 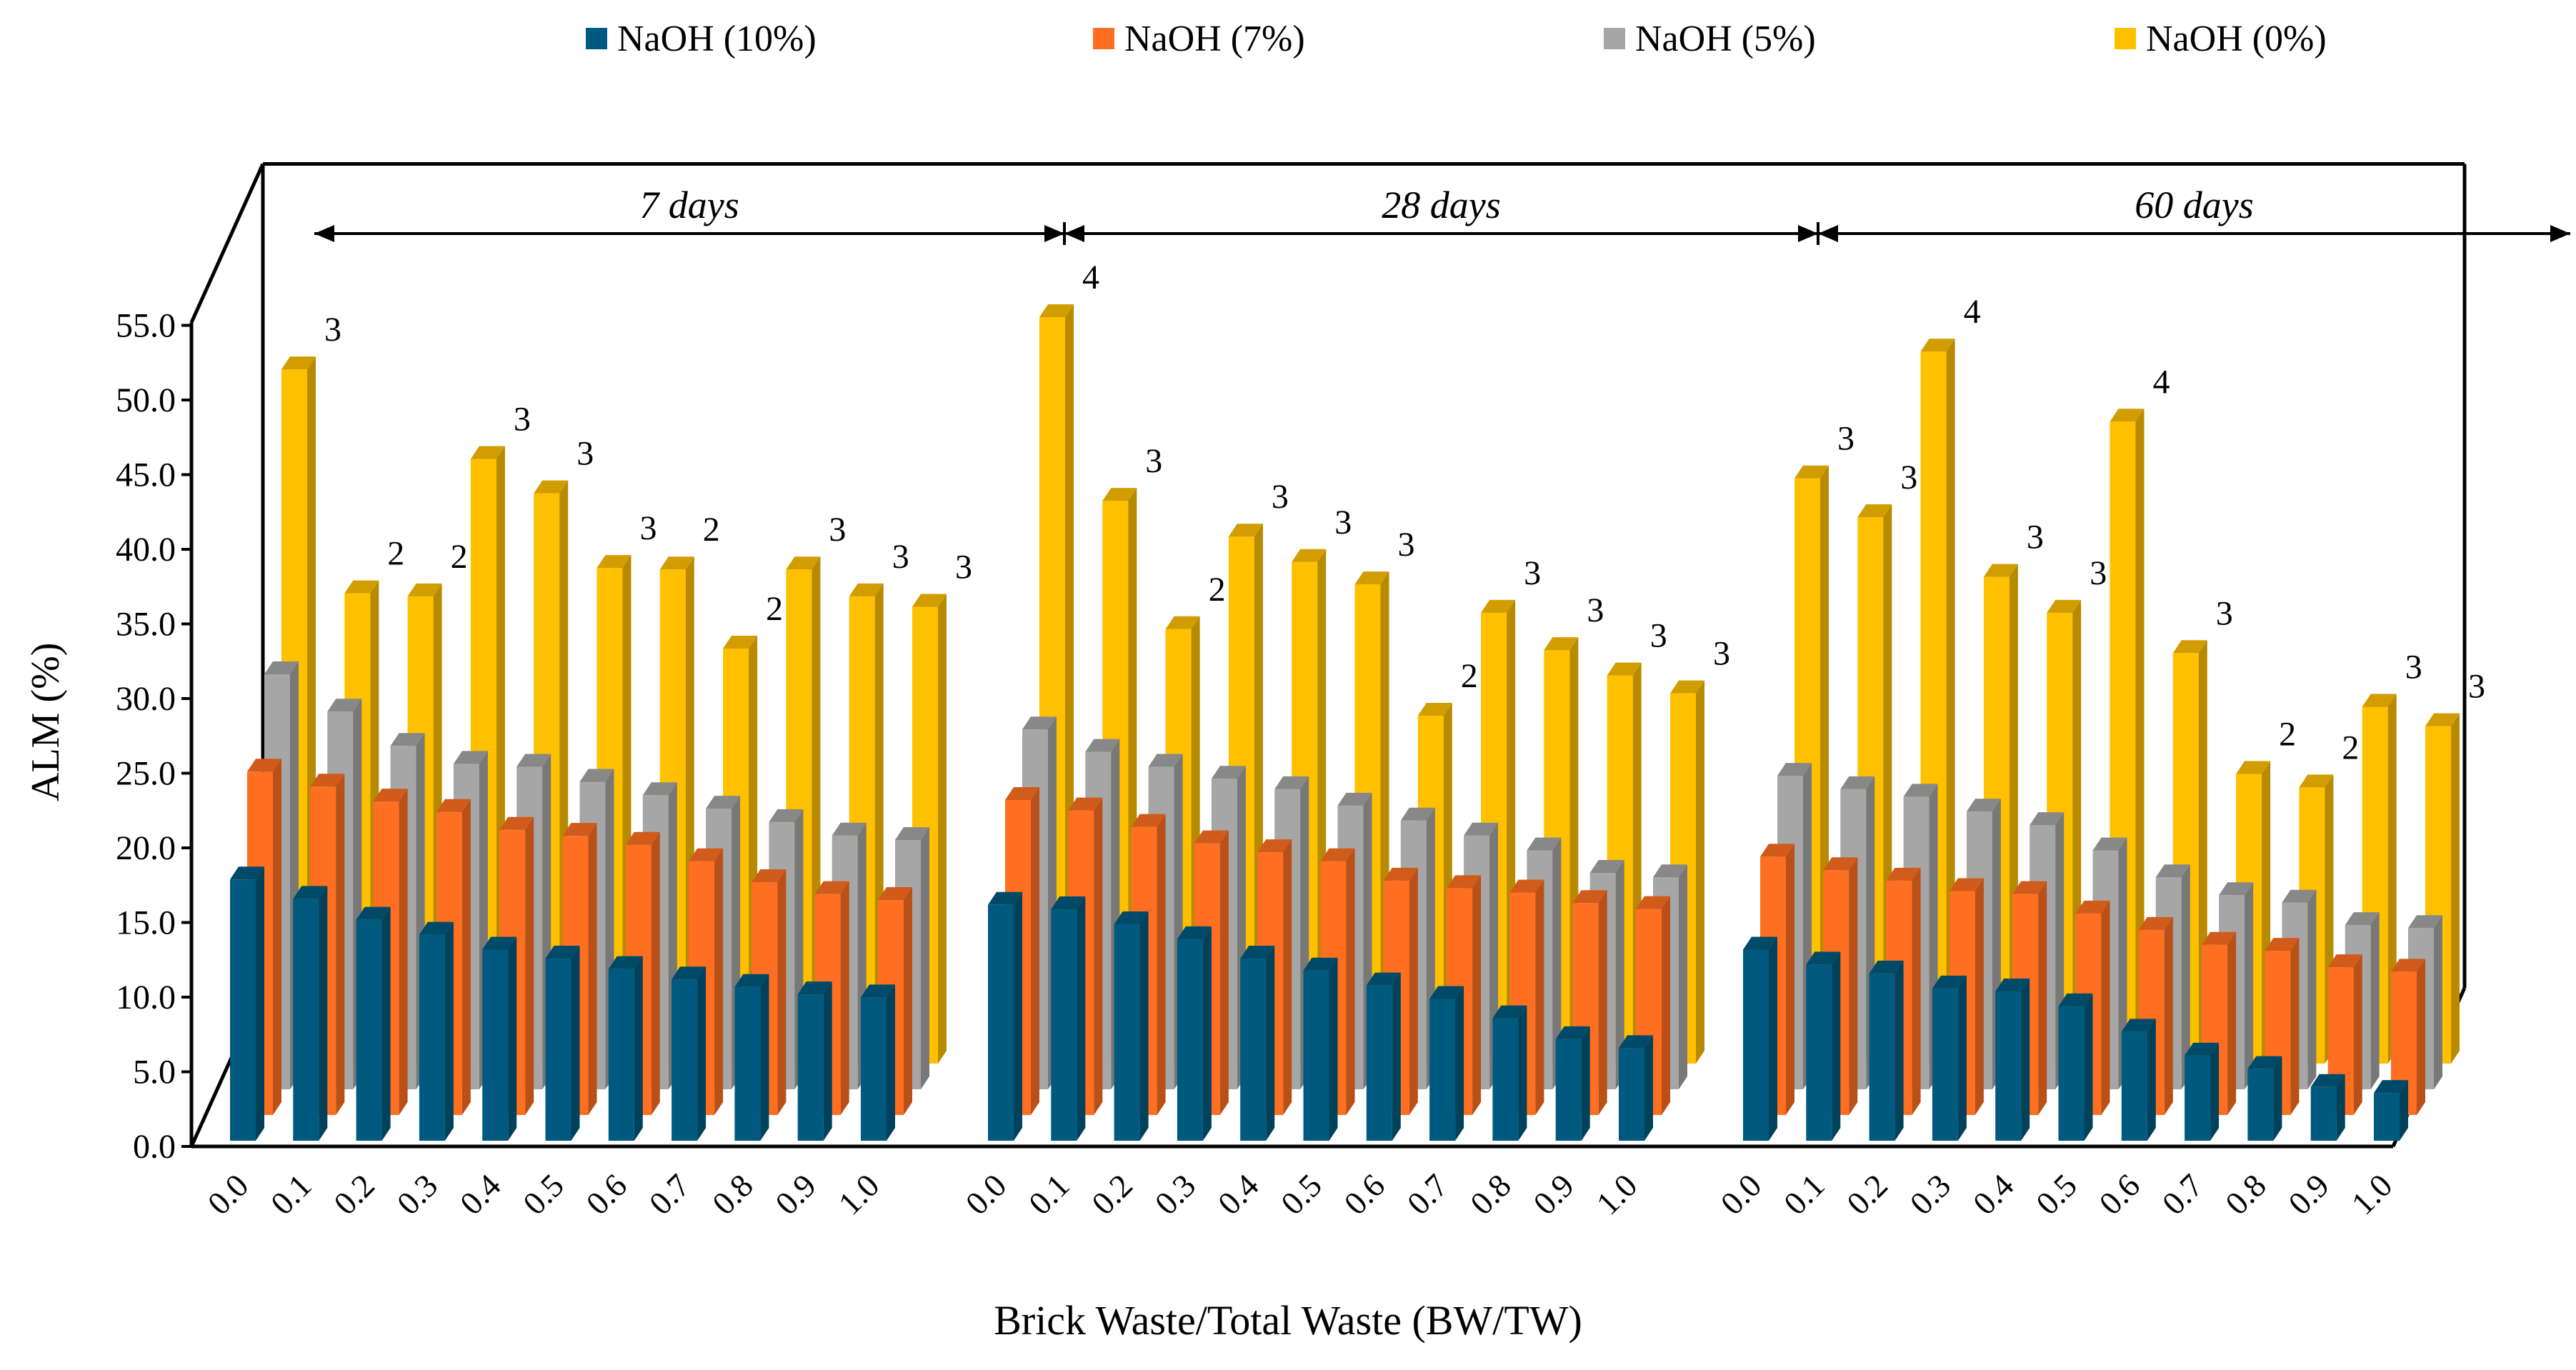 What do you see at coordinates (2182, 1194) in the screenshot?
I see `x-tick-label: 0.7` at bounding box center [2182, 1194].